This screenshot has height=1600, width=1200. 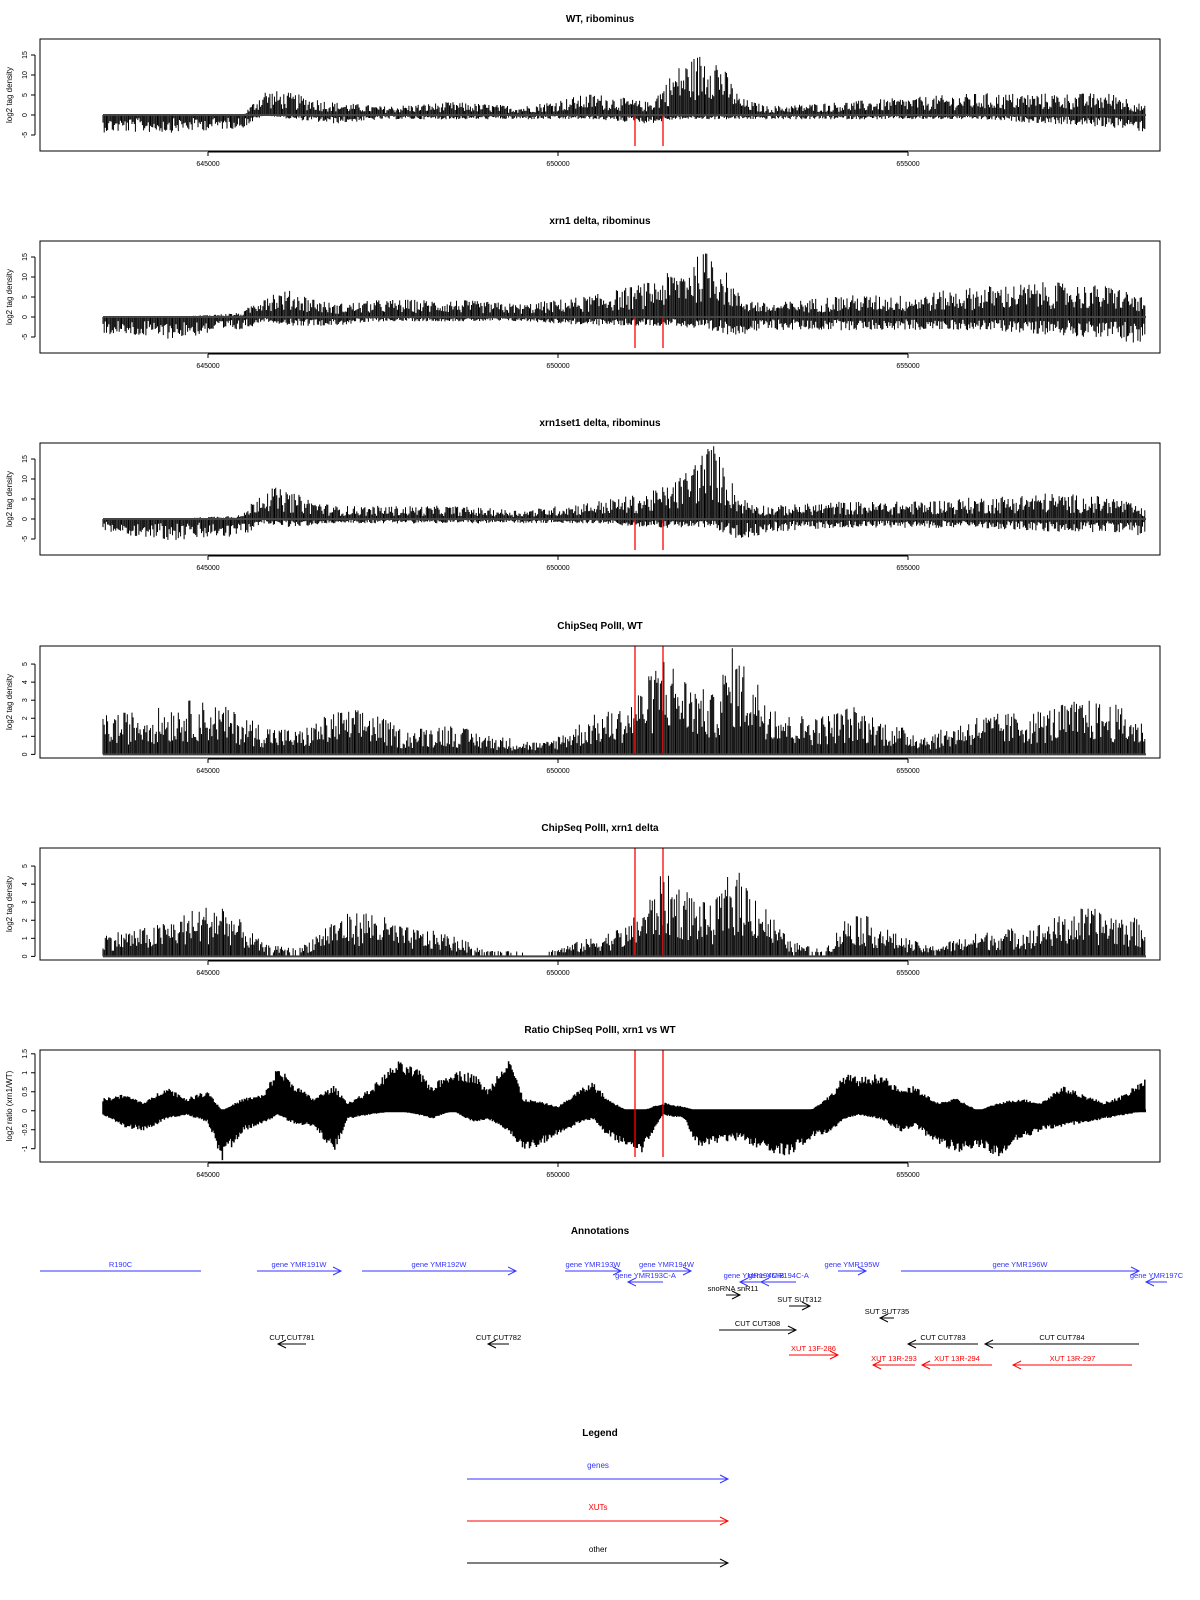 I want to click on legend-item: XUTs, so click(x=598, y=1514).